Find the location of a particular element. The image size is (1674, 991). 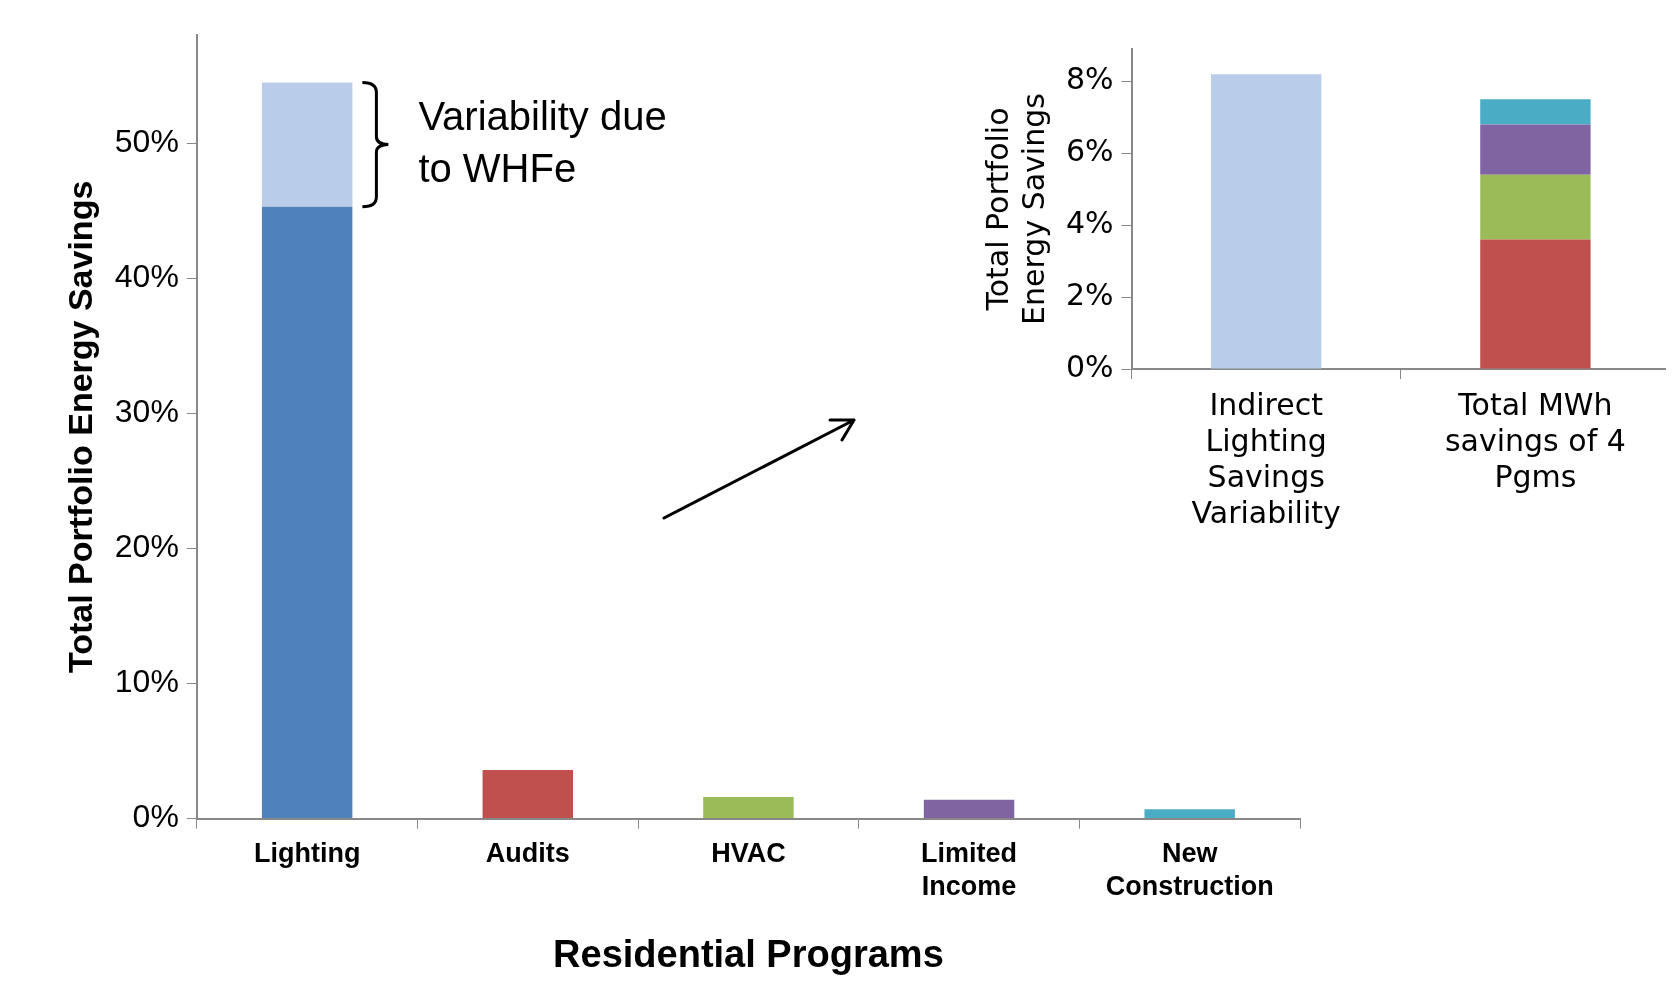

x-tick-label: Lighting is located at coordinates (307, 853).